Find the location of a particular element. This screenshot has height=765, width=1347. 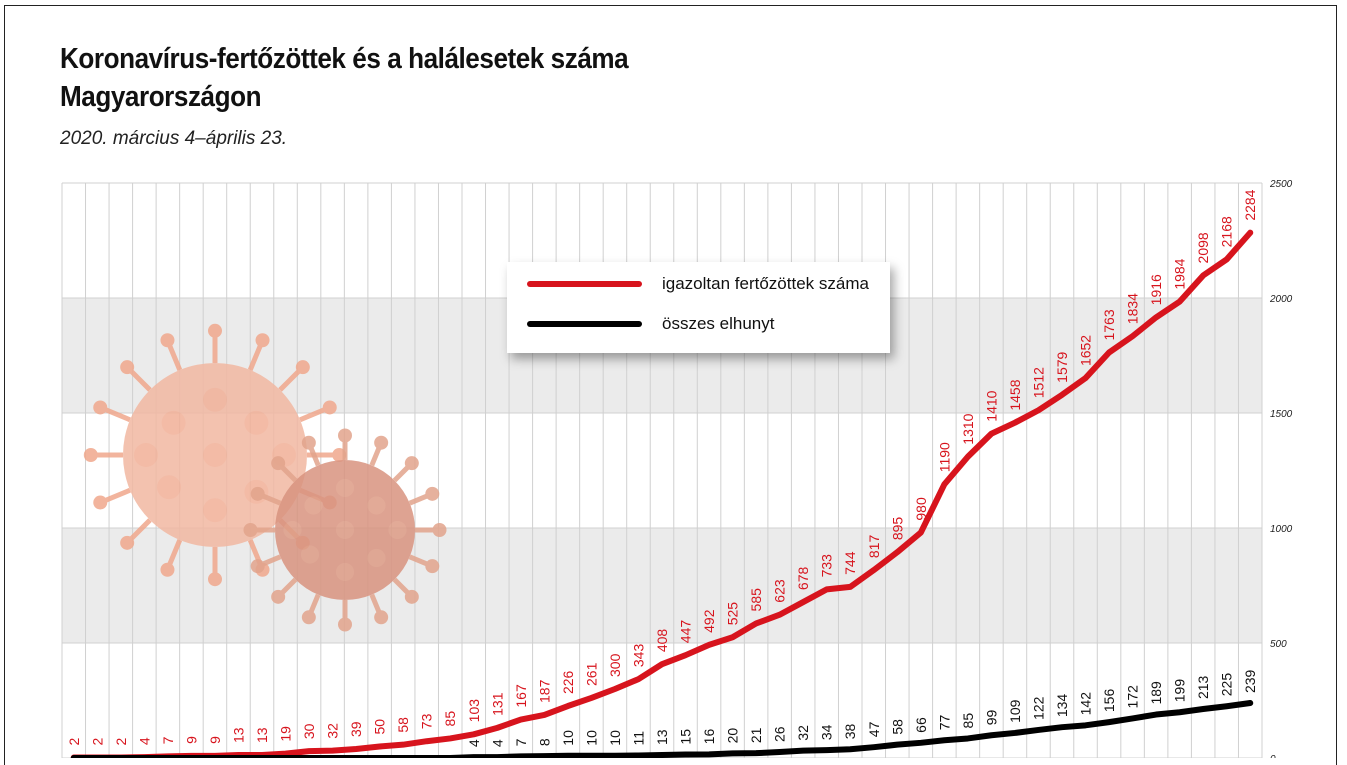

infected-data-label: 678 is located at coordinates (803, 578).